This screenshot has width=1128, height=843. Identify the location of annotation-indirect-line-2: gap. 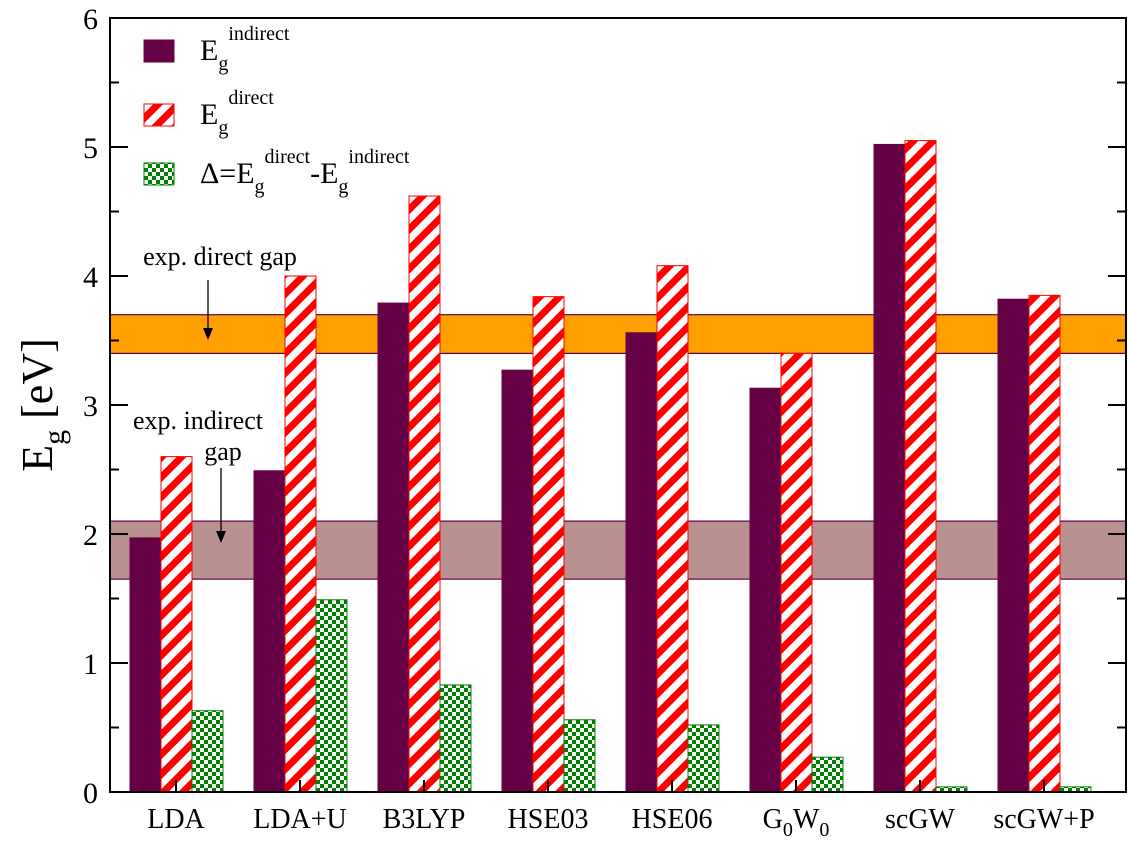
(223, 451).